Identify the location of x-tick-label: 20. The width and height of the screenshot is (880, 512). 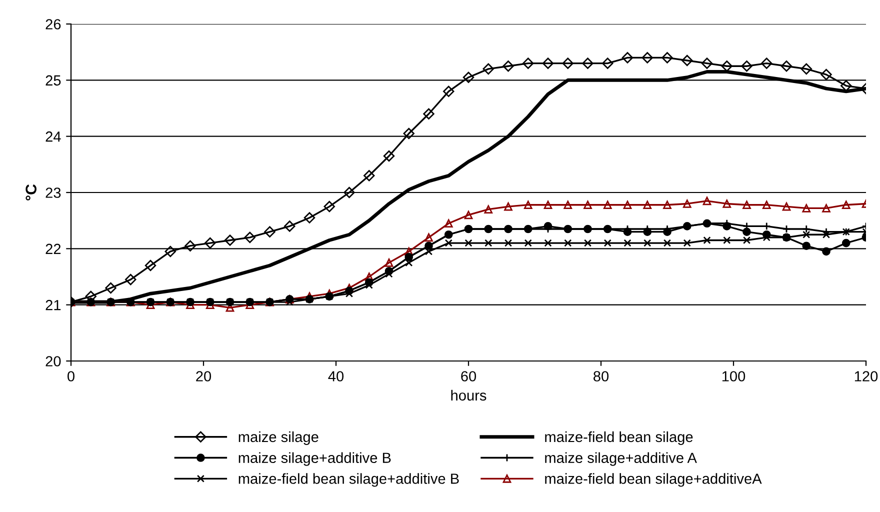
(204, 376).